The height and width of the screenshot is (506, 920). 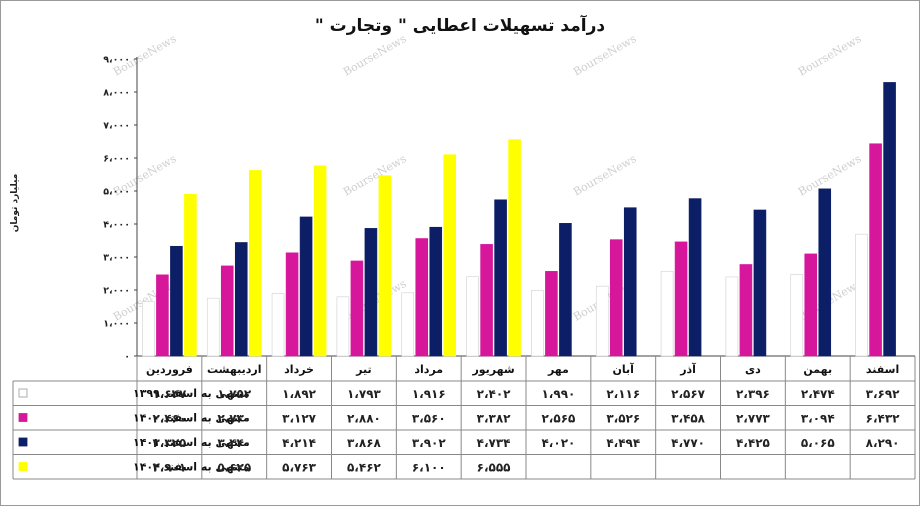 I want to click on table-cell-value: ۶،۴۳۲, so click(x=883, y=419).